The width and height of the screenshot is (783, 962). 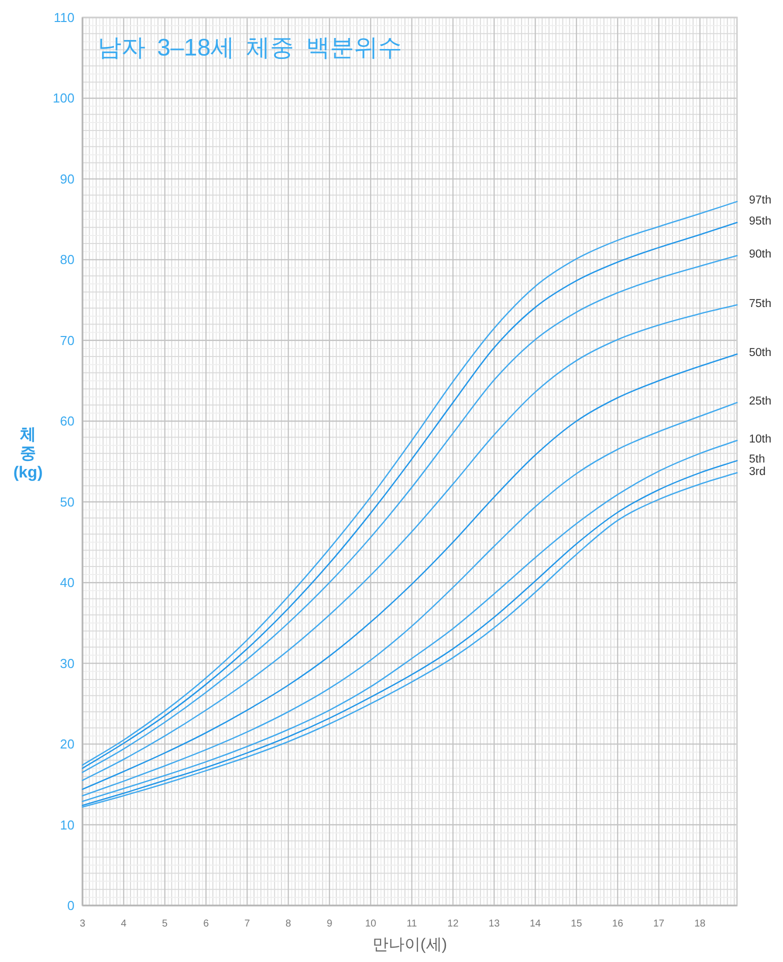 I want to click on x-tick-label: 9, so click(x=329, y=924).